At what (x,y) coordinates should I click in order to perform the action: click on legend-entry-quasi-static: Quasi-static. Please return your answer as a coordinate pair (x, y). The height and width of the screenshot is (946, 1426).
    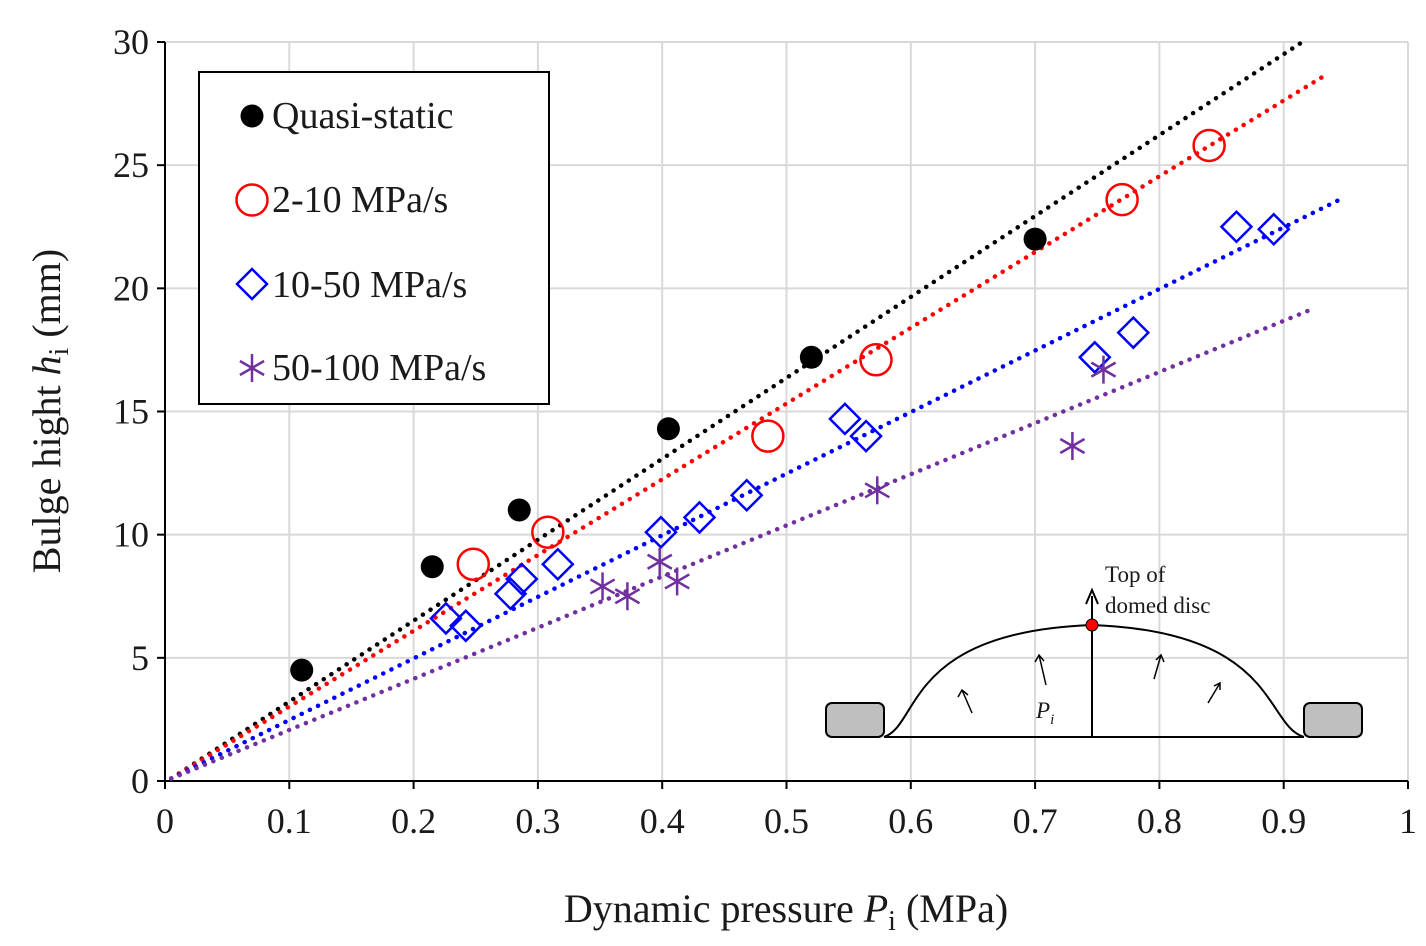
    Looking at the image, I should click on (347, 116).